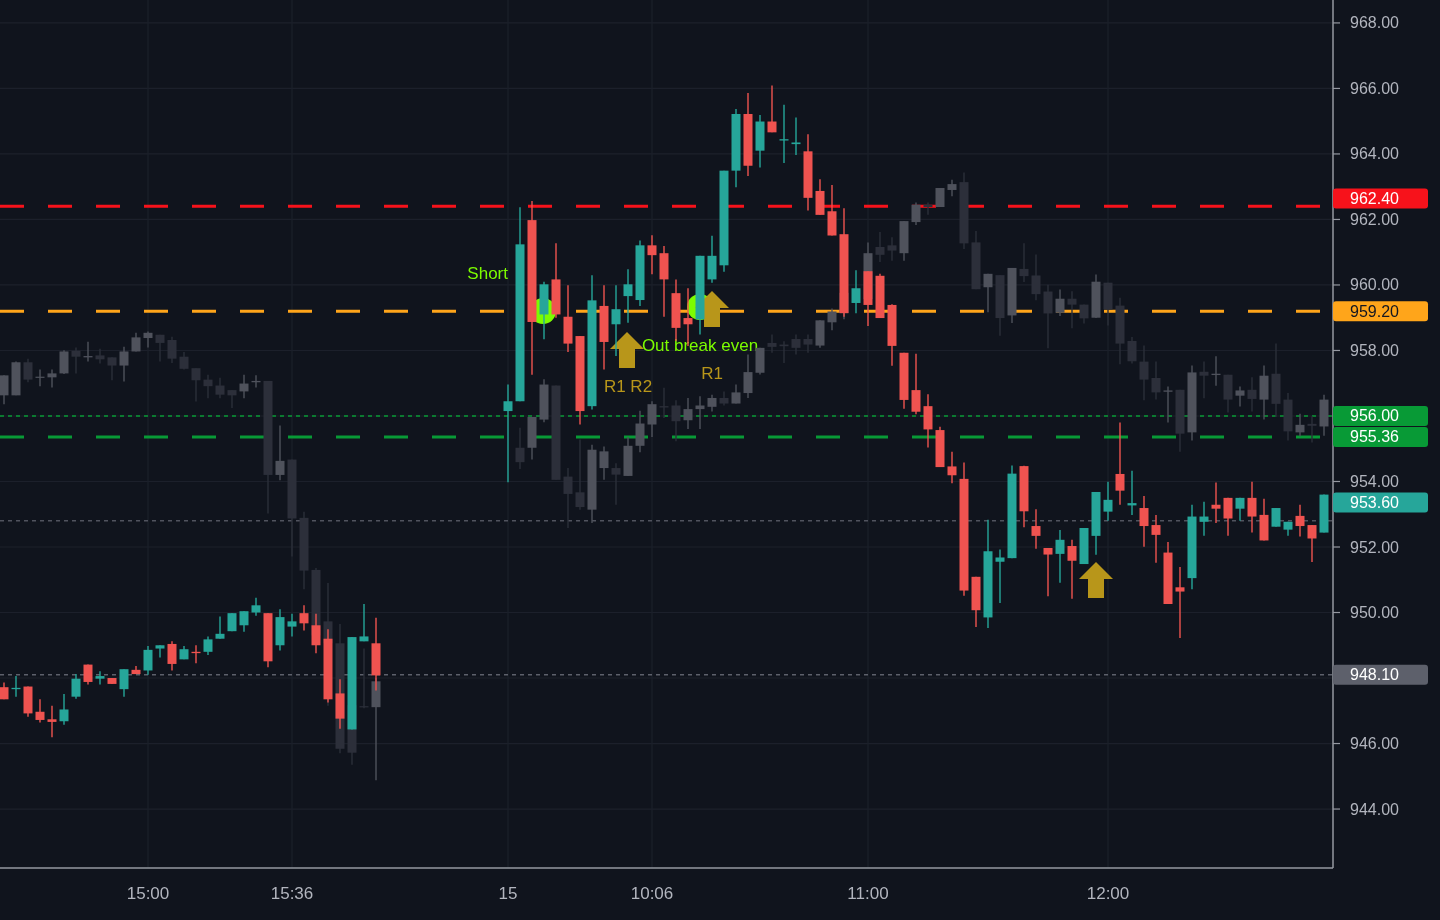 The height and width of the screenshot is (920, 1440). I want to click on y-tick-label: 950.00, so click(1375, 613).